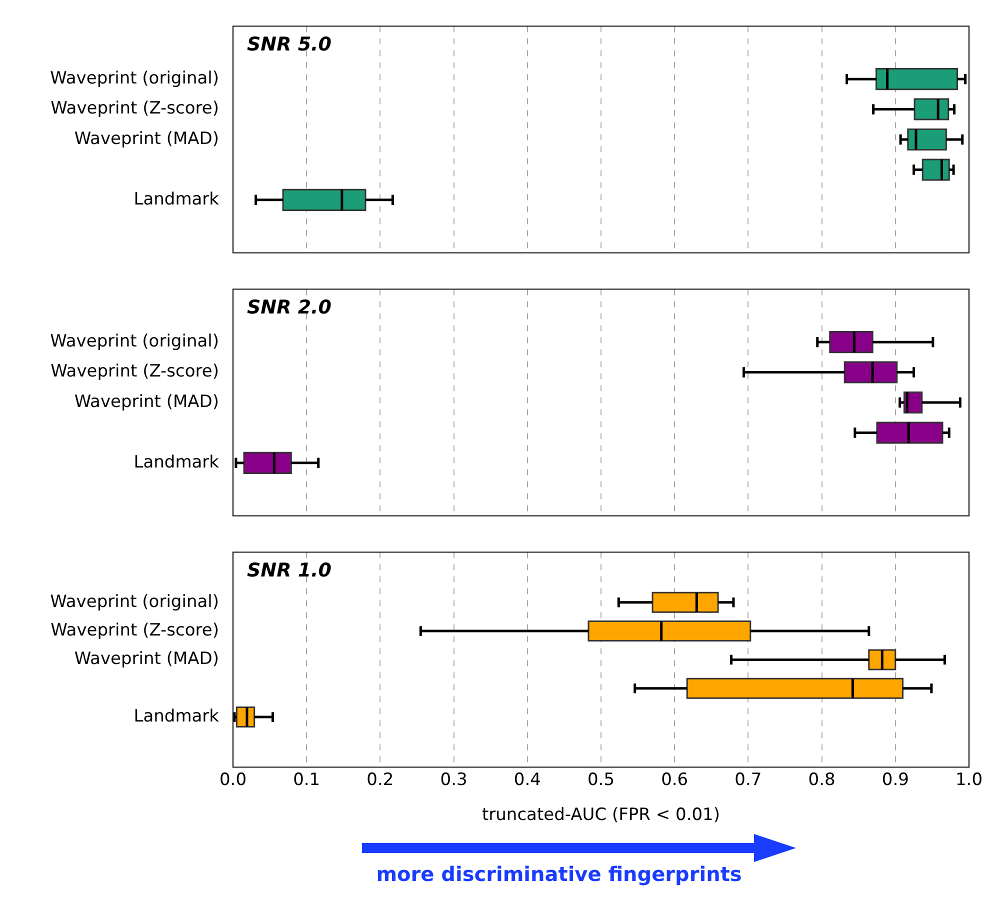 This screenshot has height=906, width=999. What do you see at coordinates (527, 780) in the screenshot?
I see `x-tick-label: 0.4` at bounding box center [527, 780].